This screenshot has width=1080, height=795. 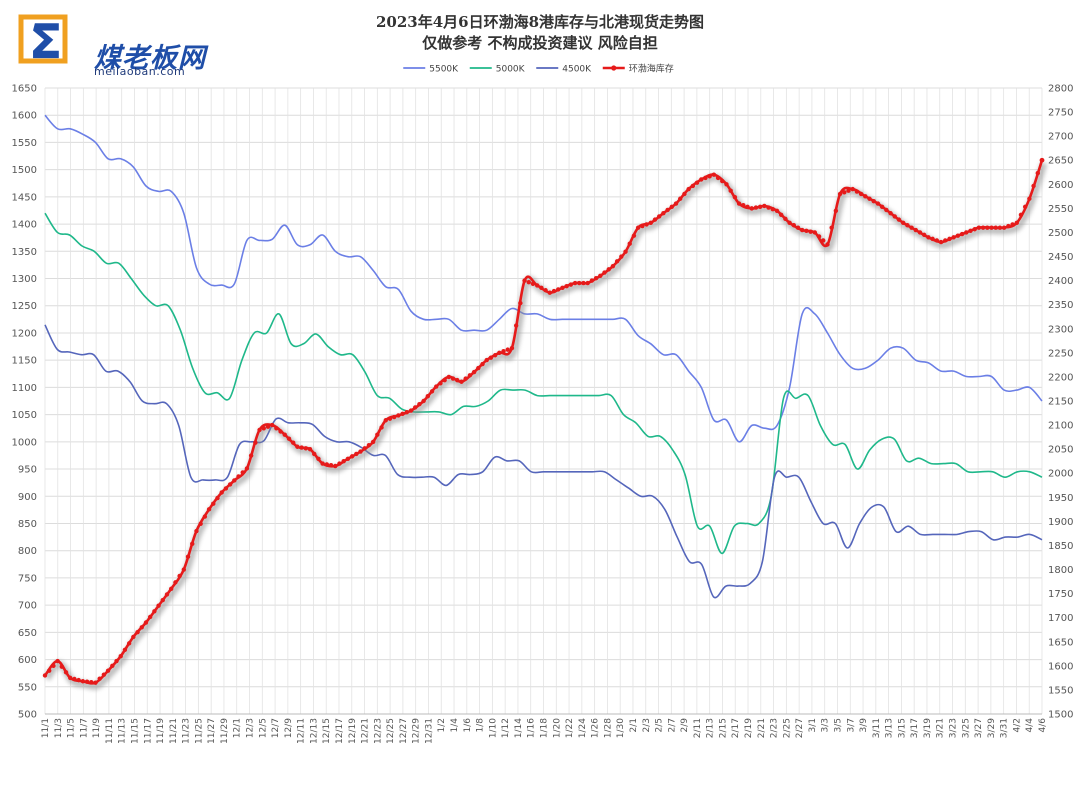 I want to click on y-right-tick-label: 2400, so click(x=1060, y=281).